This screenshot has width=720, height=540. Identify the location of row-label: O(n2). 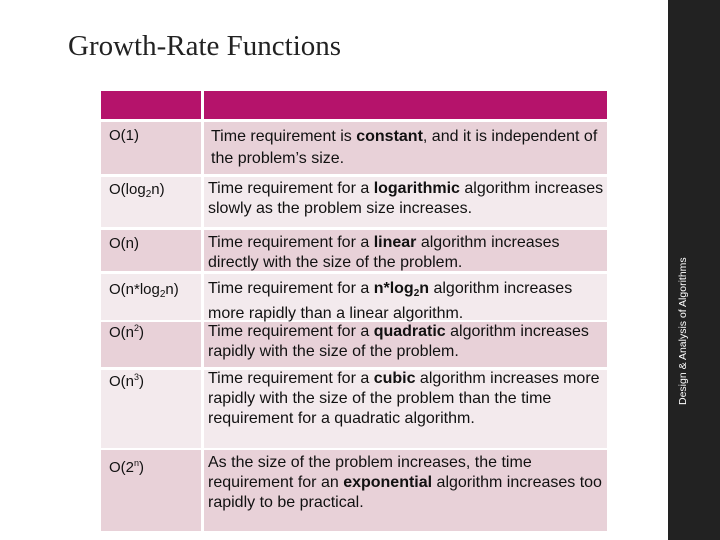
(127, 332).